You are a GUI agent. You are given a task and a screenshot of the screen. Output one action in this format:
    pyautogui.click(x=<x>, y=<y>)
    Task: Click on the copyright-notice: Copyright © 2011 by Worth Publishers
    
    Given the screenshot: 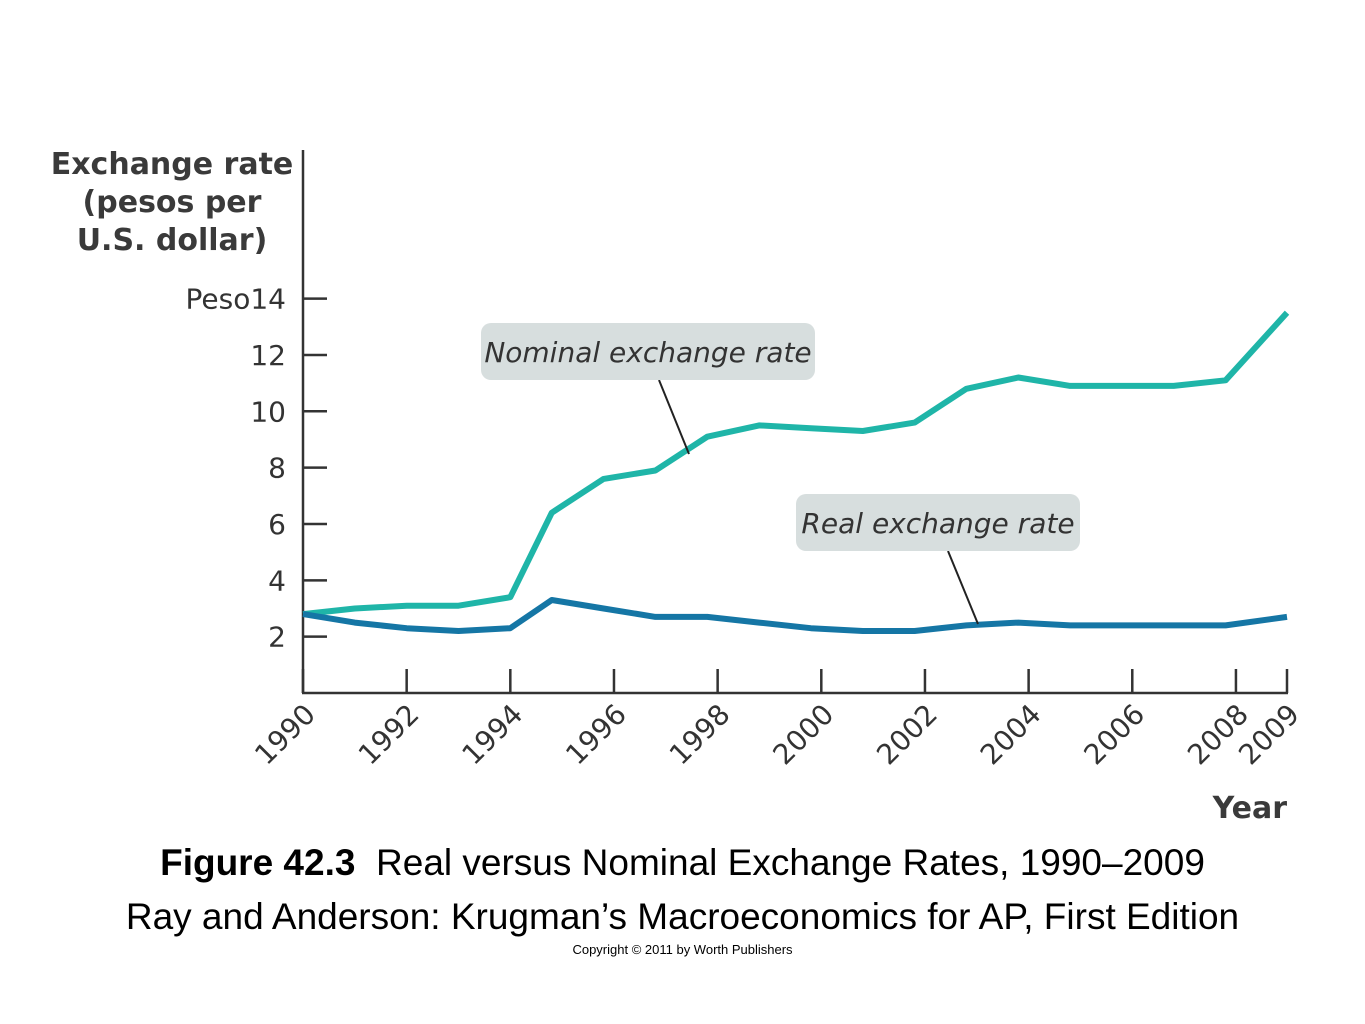 What is the action you would take?
    pyautogui.click(x=682, y=949)
    